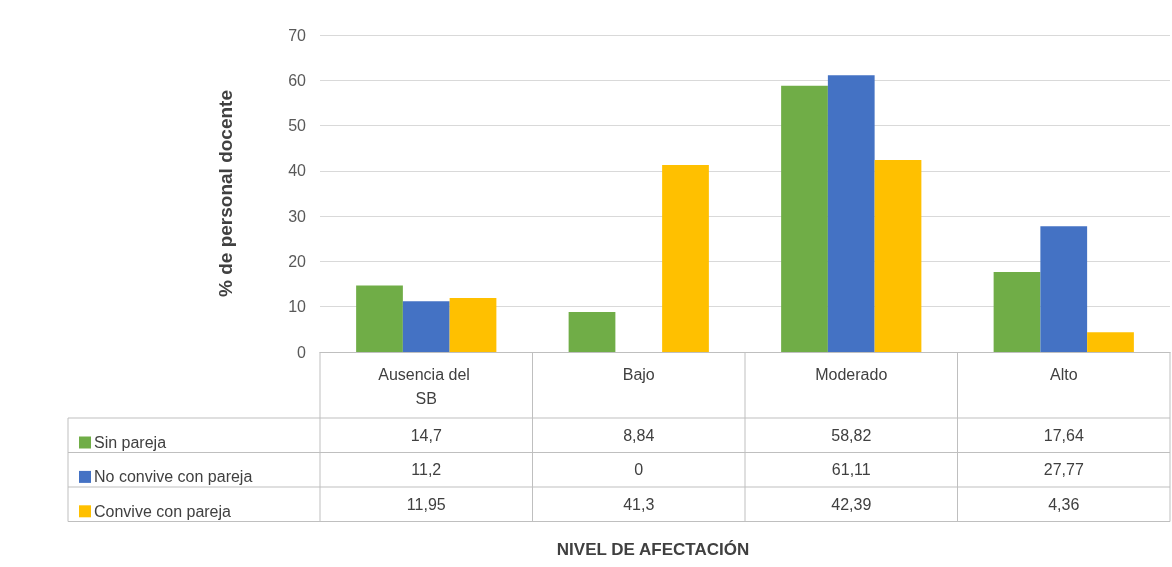 Image resolution: width=1172 pixels, height=567 pixels. What do you see at coordinates (297, 80) in the screenshot?
I see `y-tick-label: 60` at bounding box center [297, 80].